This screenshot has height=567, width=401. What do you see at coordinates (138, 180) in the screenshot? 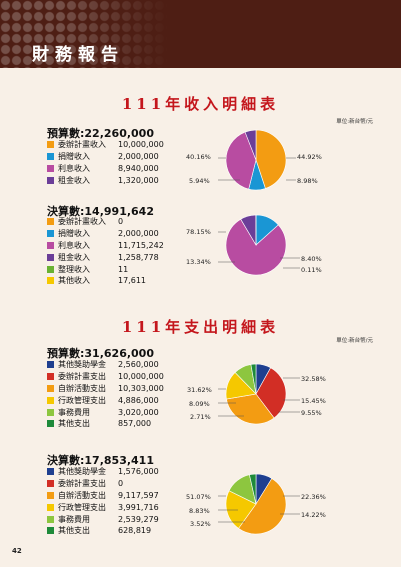
I see `legend-value: 1,320,000` at bounding box center [138, 180].